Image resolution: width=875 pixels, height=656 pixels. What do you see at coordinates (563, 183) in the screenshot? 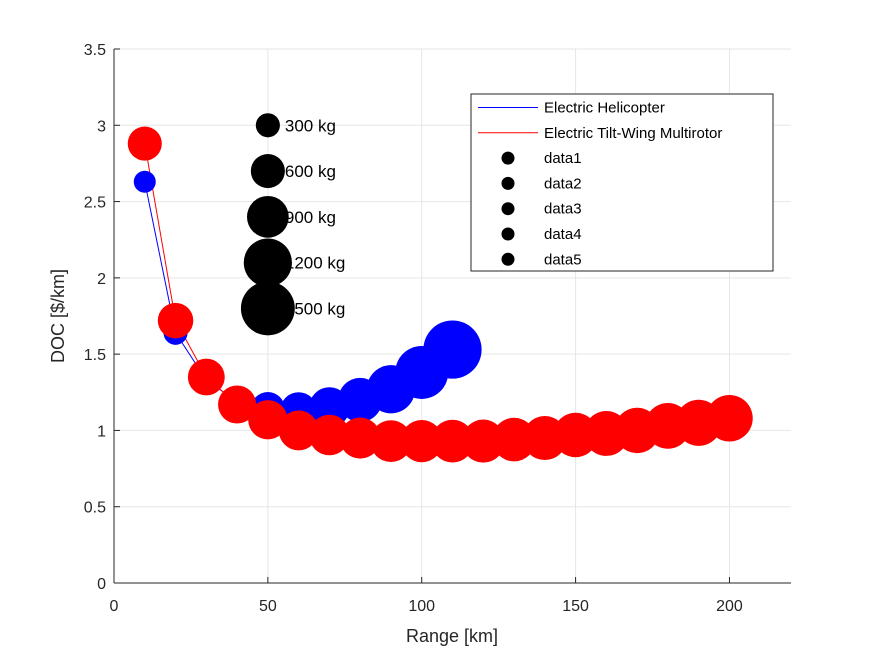
I see `legend-label: data2` at bounding box center [563, 183].